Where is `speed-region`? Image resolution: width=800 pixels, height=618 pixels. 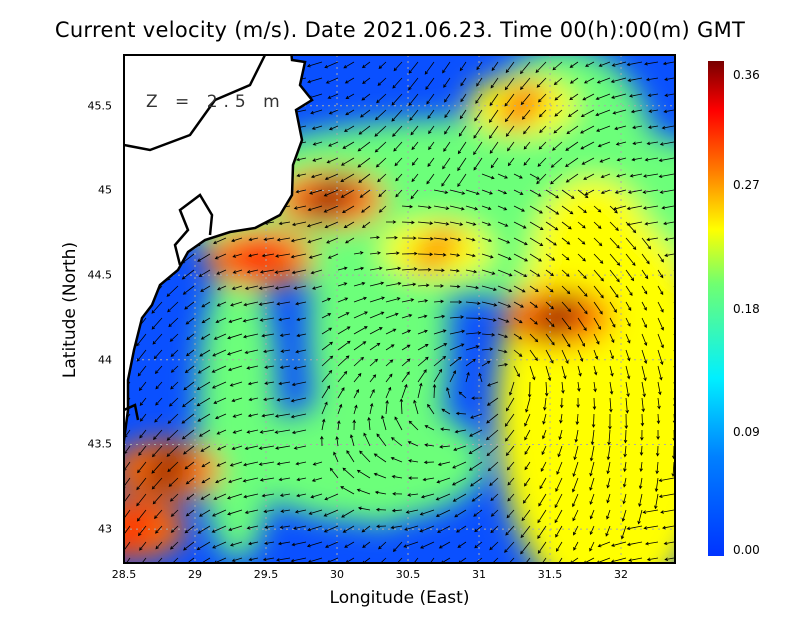
speed-region is located at coordinates (365, 461).